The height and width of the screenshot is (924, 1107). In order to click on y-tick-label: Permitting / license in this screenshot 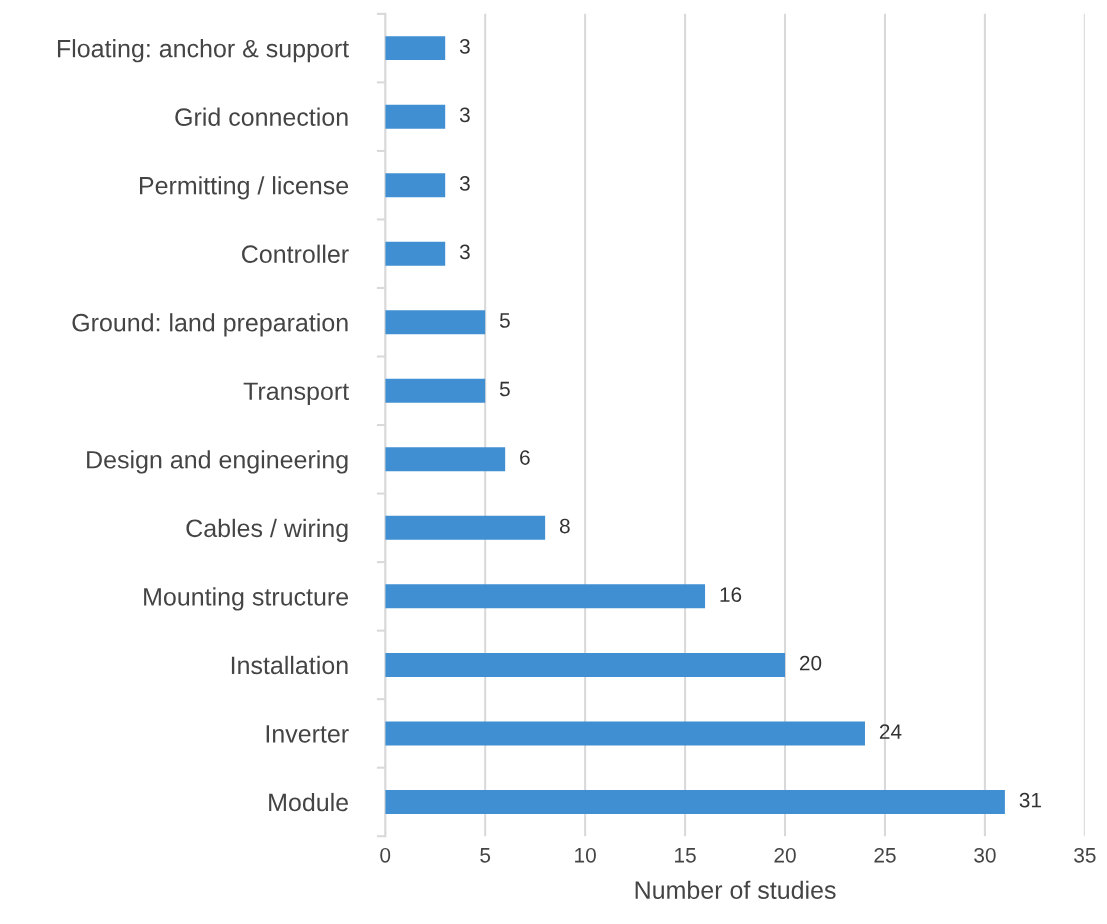, I will do `click(244, 188)`.